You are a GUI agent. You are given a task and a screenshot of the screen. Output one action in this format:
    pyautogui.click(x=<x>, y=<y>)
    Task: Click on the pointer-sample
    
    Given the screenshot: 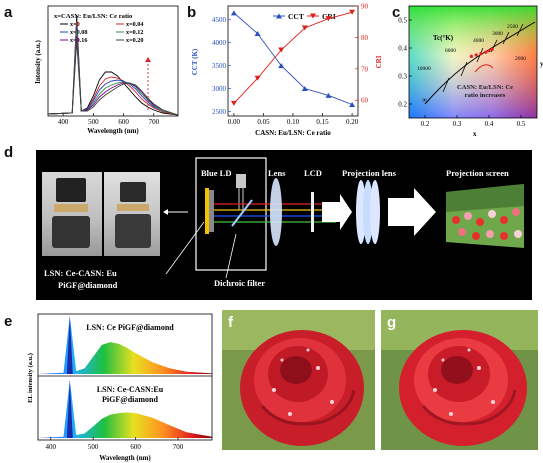 What is the action you would take?
    pyautogui.click(x=185, y=248)
    